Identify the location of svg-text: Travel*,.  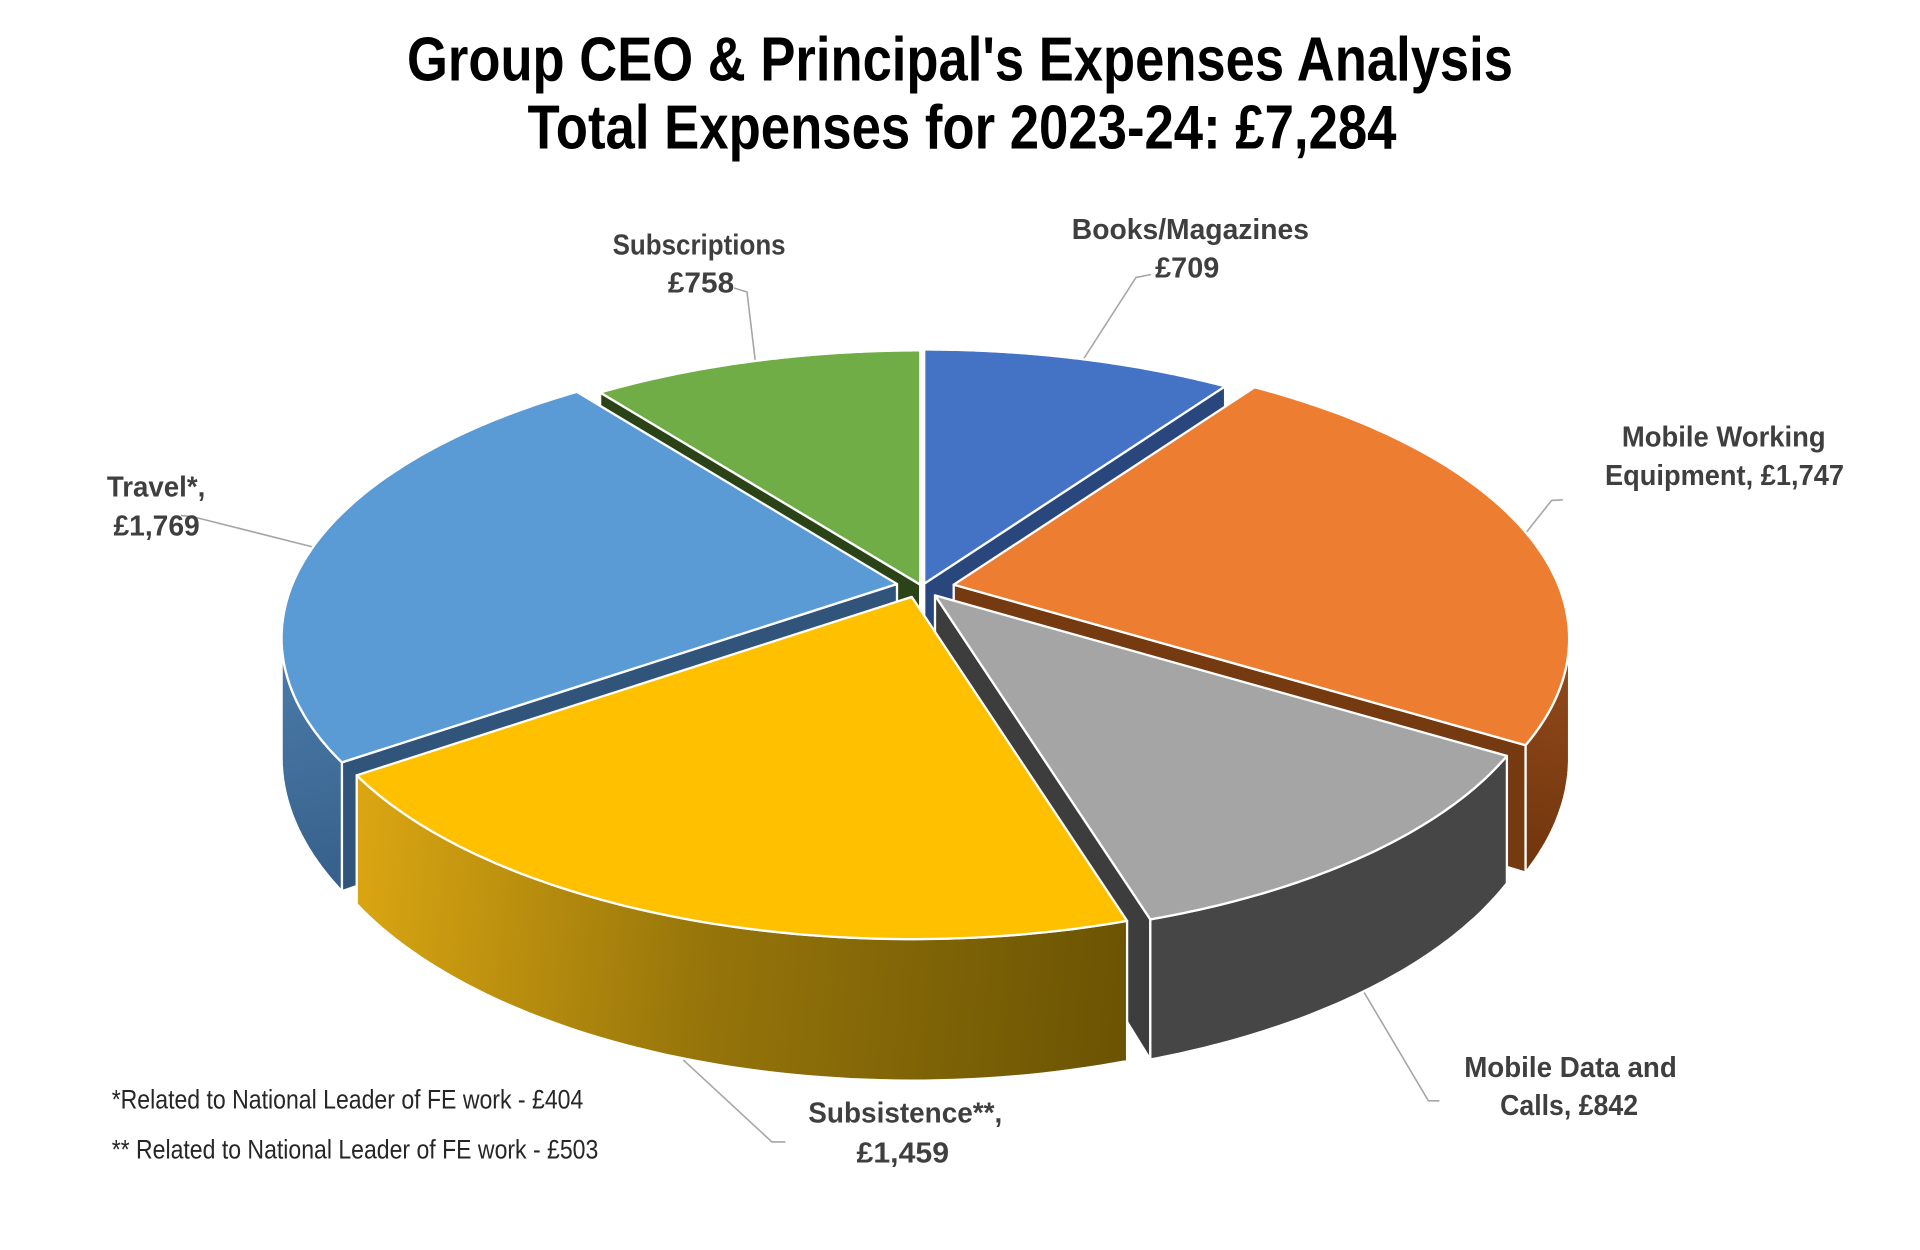
(156, 487).